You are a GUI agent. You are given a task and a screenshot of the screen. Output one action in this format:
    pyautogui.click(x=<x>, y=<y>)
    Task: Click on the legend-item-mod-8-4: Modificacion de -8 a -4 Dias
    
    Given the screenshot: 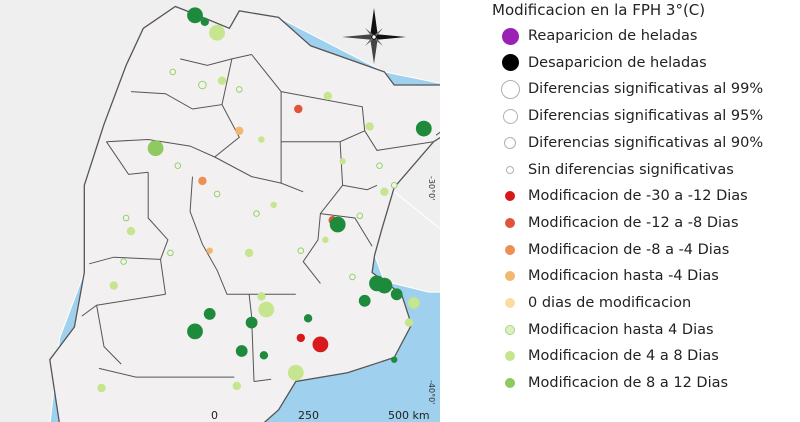 What is the action you would take?
    pyautogui.click(x=610, y=250)
    